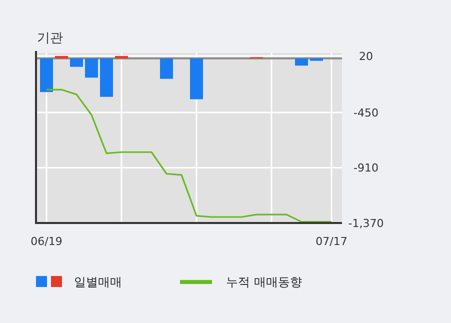 The height and width of the screenshot is (323, 451). Describe the element at coordinates (50, 38) in the screenshot. I see `chart-title: 기관` at that location.